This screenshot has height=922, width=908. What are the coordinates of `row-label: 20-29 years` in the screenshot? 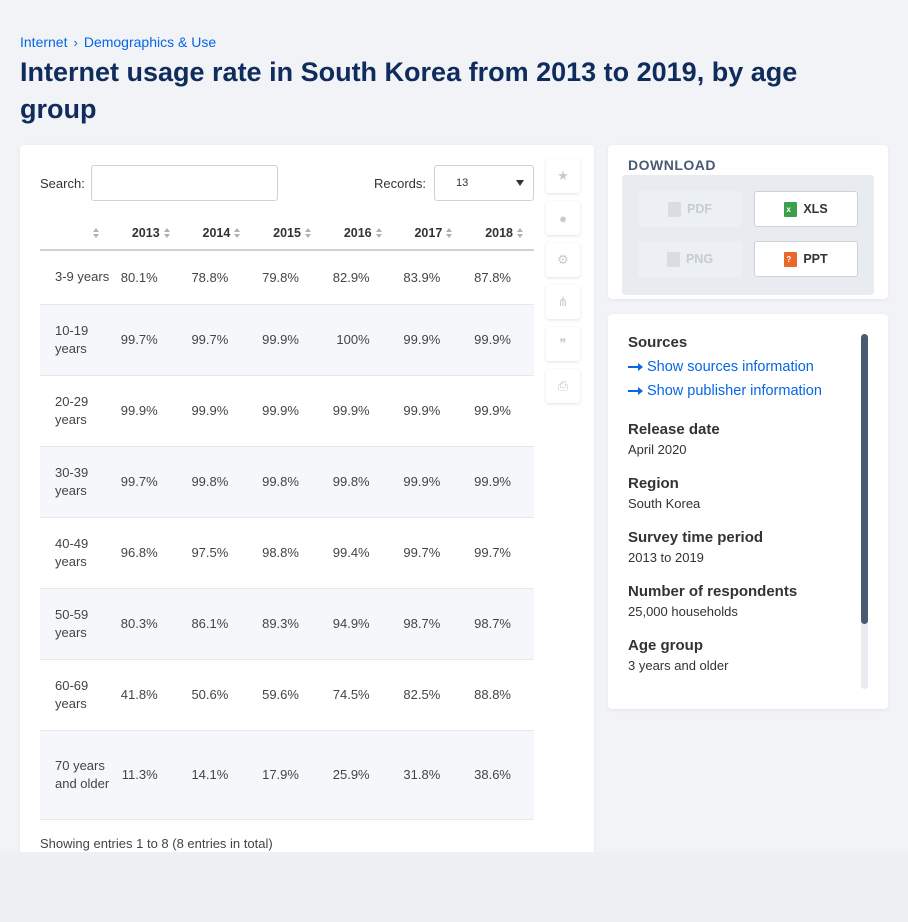 It's located at (75, 411).